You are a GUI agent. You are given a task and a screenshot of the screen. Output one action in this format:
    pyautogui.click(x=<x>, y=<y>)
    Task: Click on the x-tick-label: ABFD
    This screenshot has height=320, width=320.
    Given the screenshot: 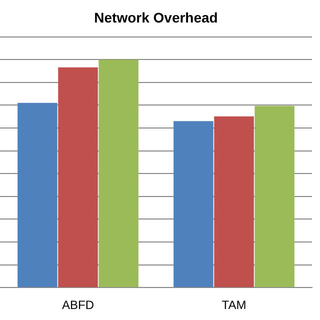 What is the action you would take?
    pyautogui.click(x=78, y=305)
    